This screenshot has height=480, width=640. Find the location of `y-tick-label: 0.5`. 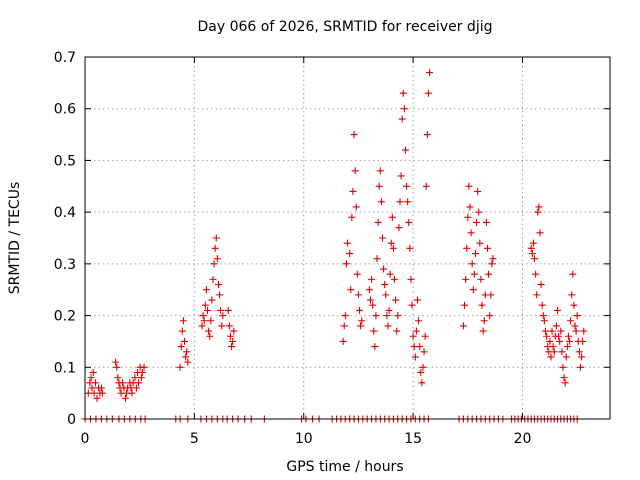

y-tick-label: 0.5 is located at coordinates (65, 161).